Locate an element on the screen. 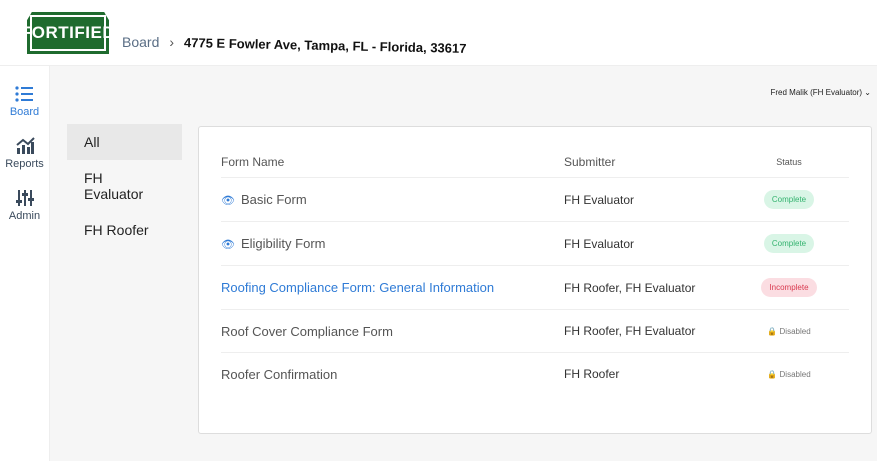  sidebar-item-label: Admin is located at coordinates (24, 216).